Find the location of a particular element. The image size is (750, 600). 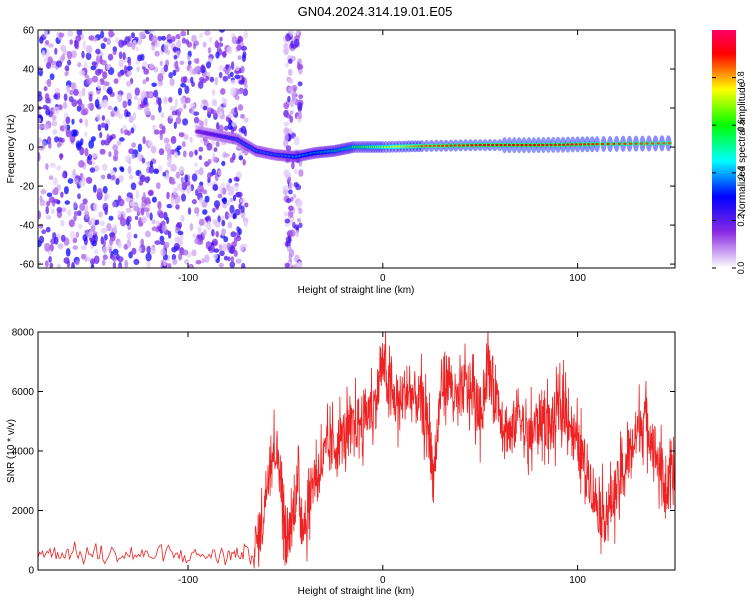

spectrogram-x-label: Height of straight line (km) is located at coordinates (356, 290).